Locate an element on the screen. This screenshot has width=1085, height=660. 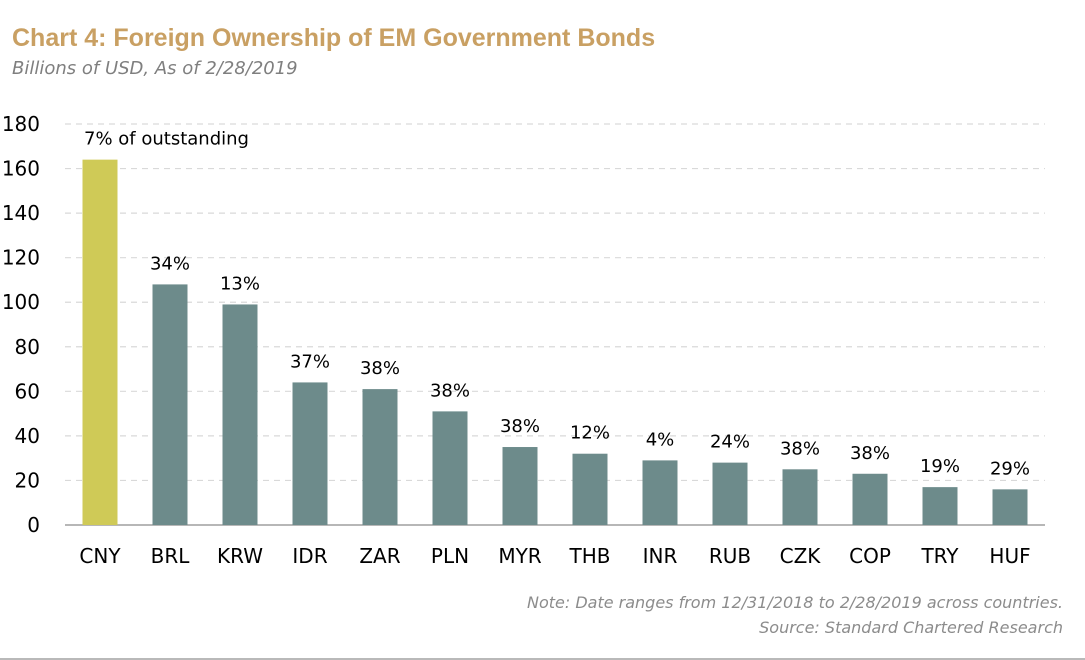
bar-krw is located at coordinates (240, 414).